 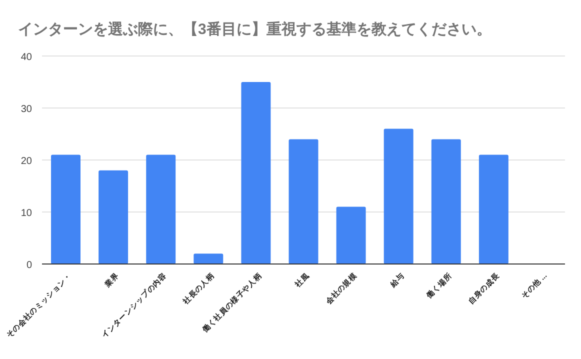 I want to click on y-tick-label: 40, so click(x=26, y=57).